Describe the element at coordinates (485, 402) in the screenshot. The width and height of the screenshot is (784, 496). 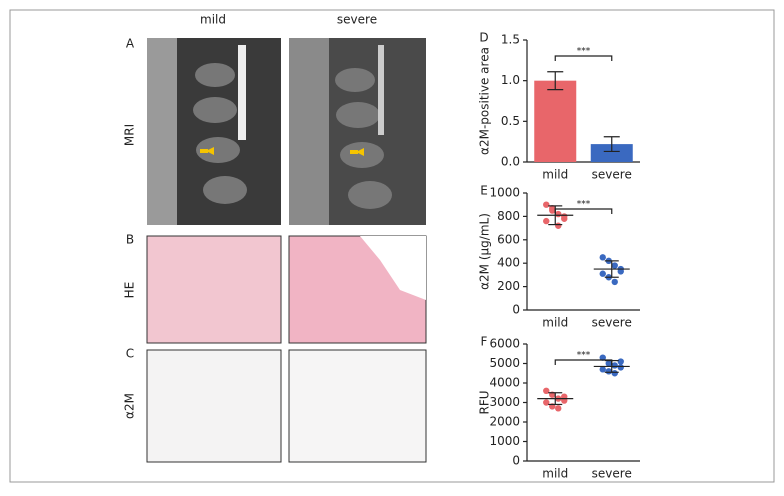
I see `y-axis-label: RFU` at that location.